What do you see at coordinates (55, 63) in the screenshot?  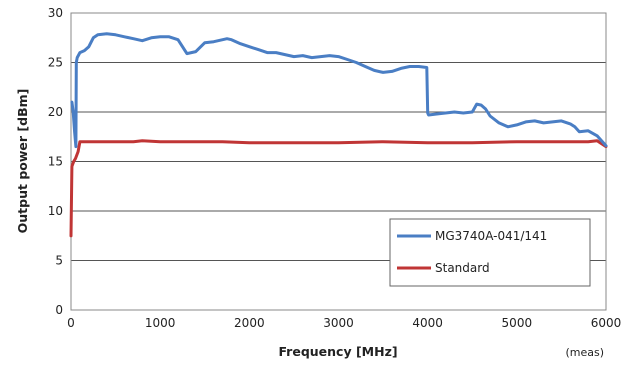 I see `y-tick-label: 25` at bounding box center [55, 63].